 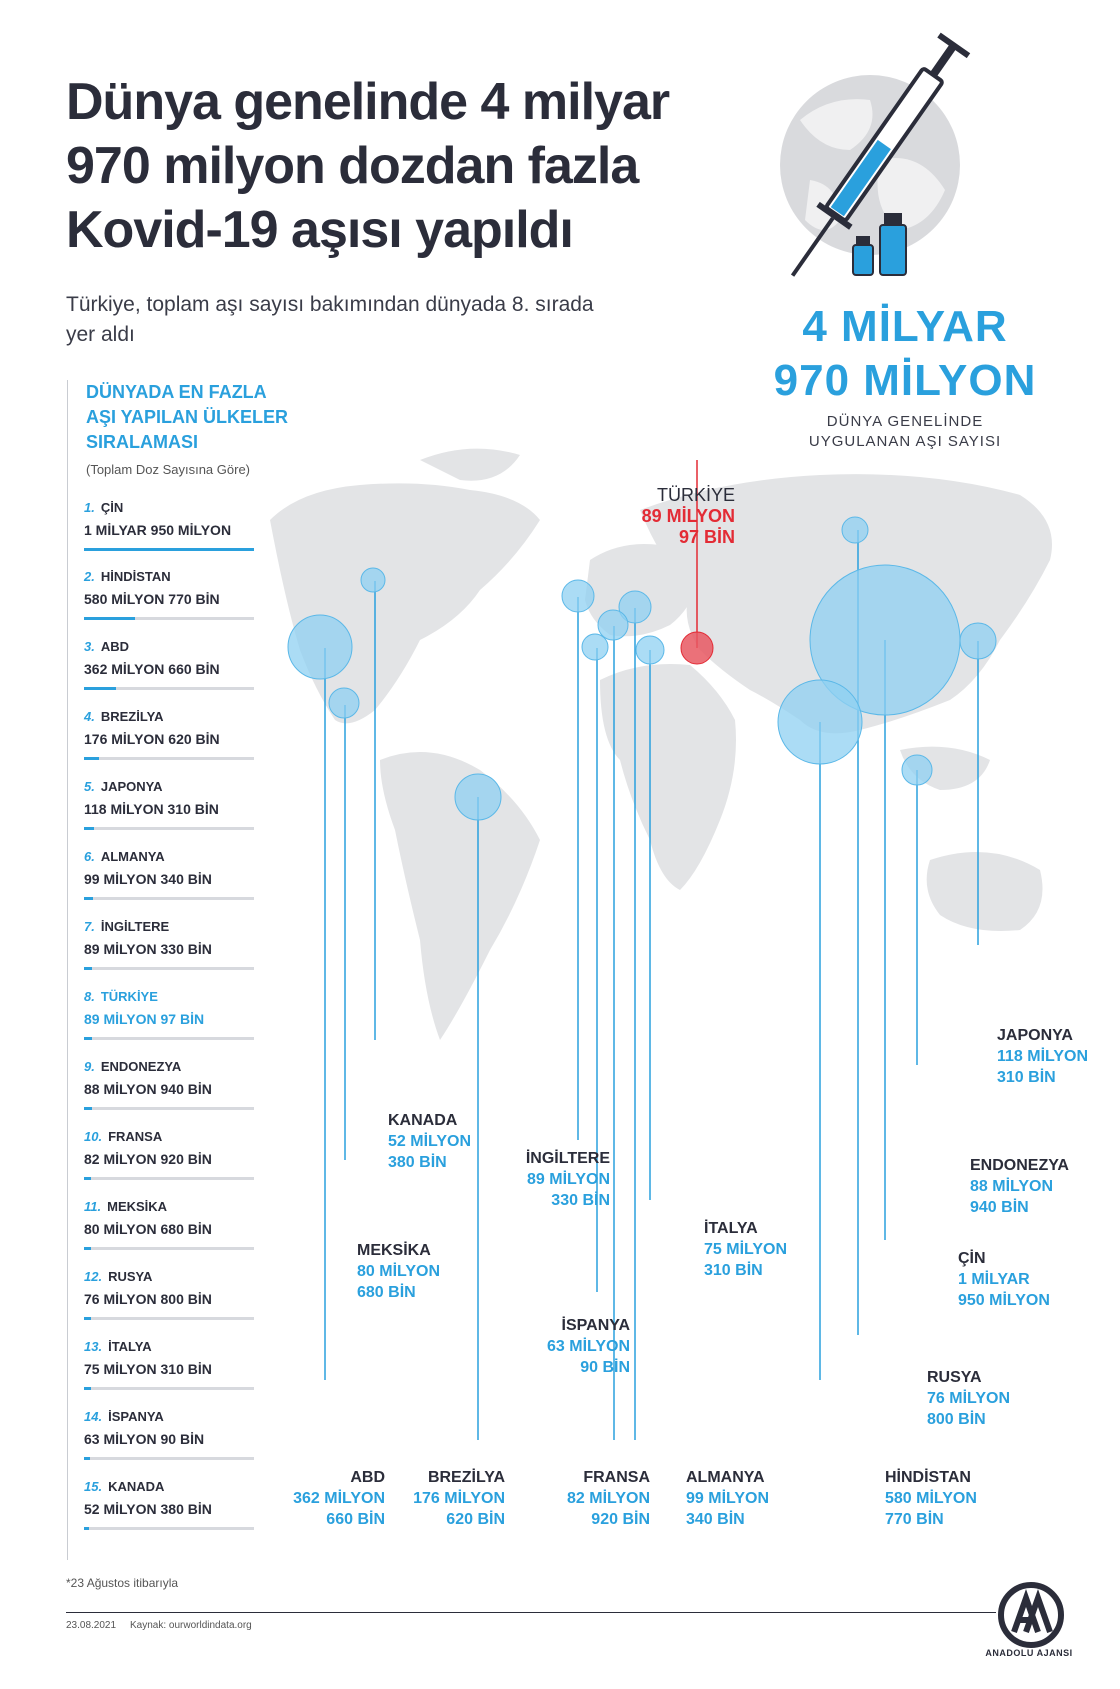 I want to click on bubble-brezilya, so click(x=478, y=797).